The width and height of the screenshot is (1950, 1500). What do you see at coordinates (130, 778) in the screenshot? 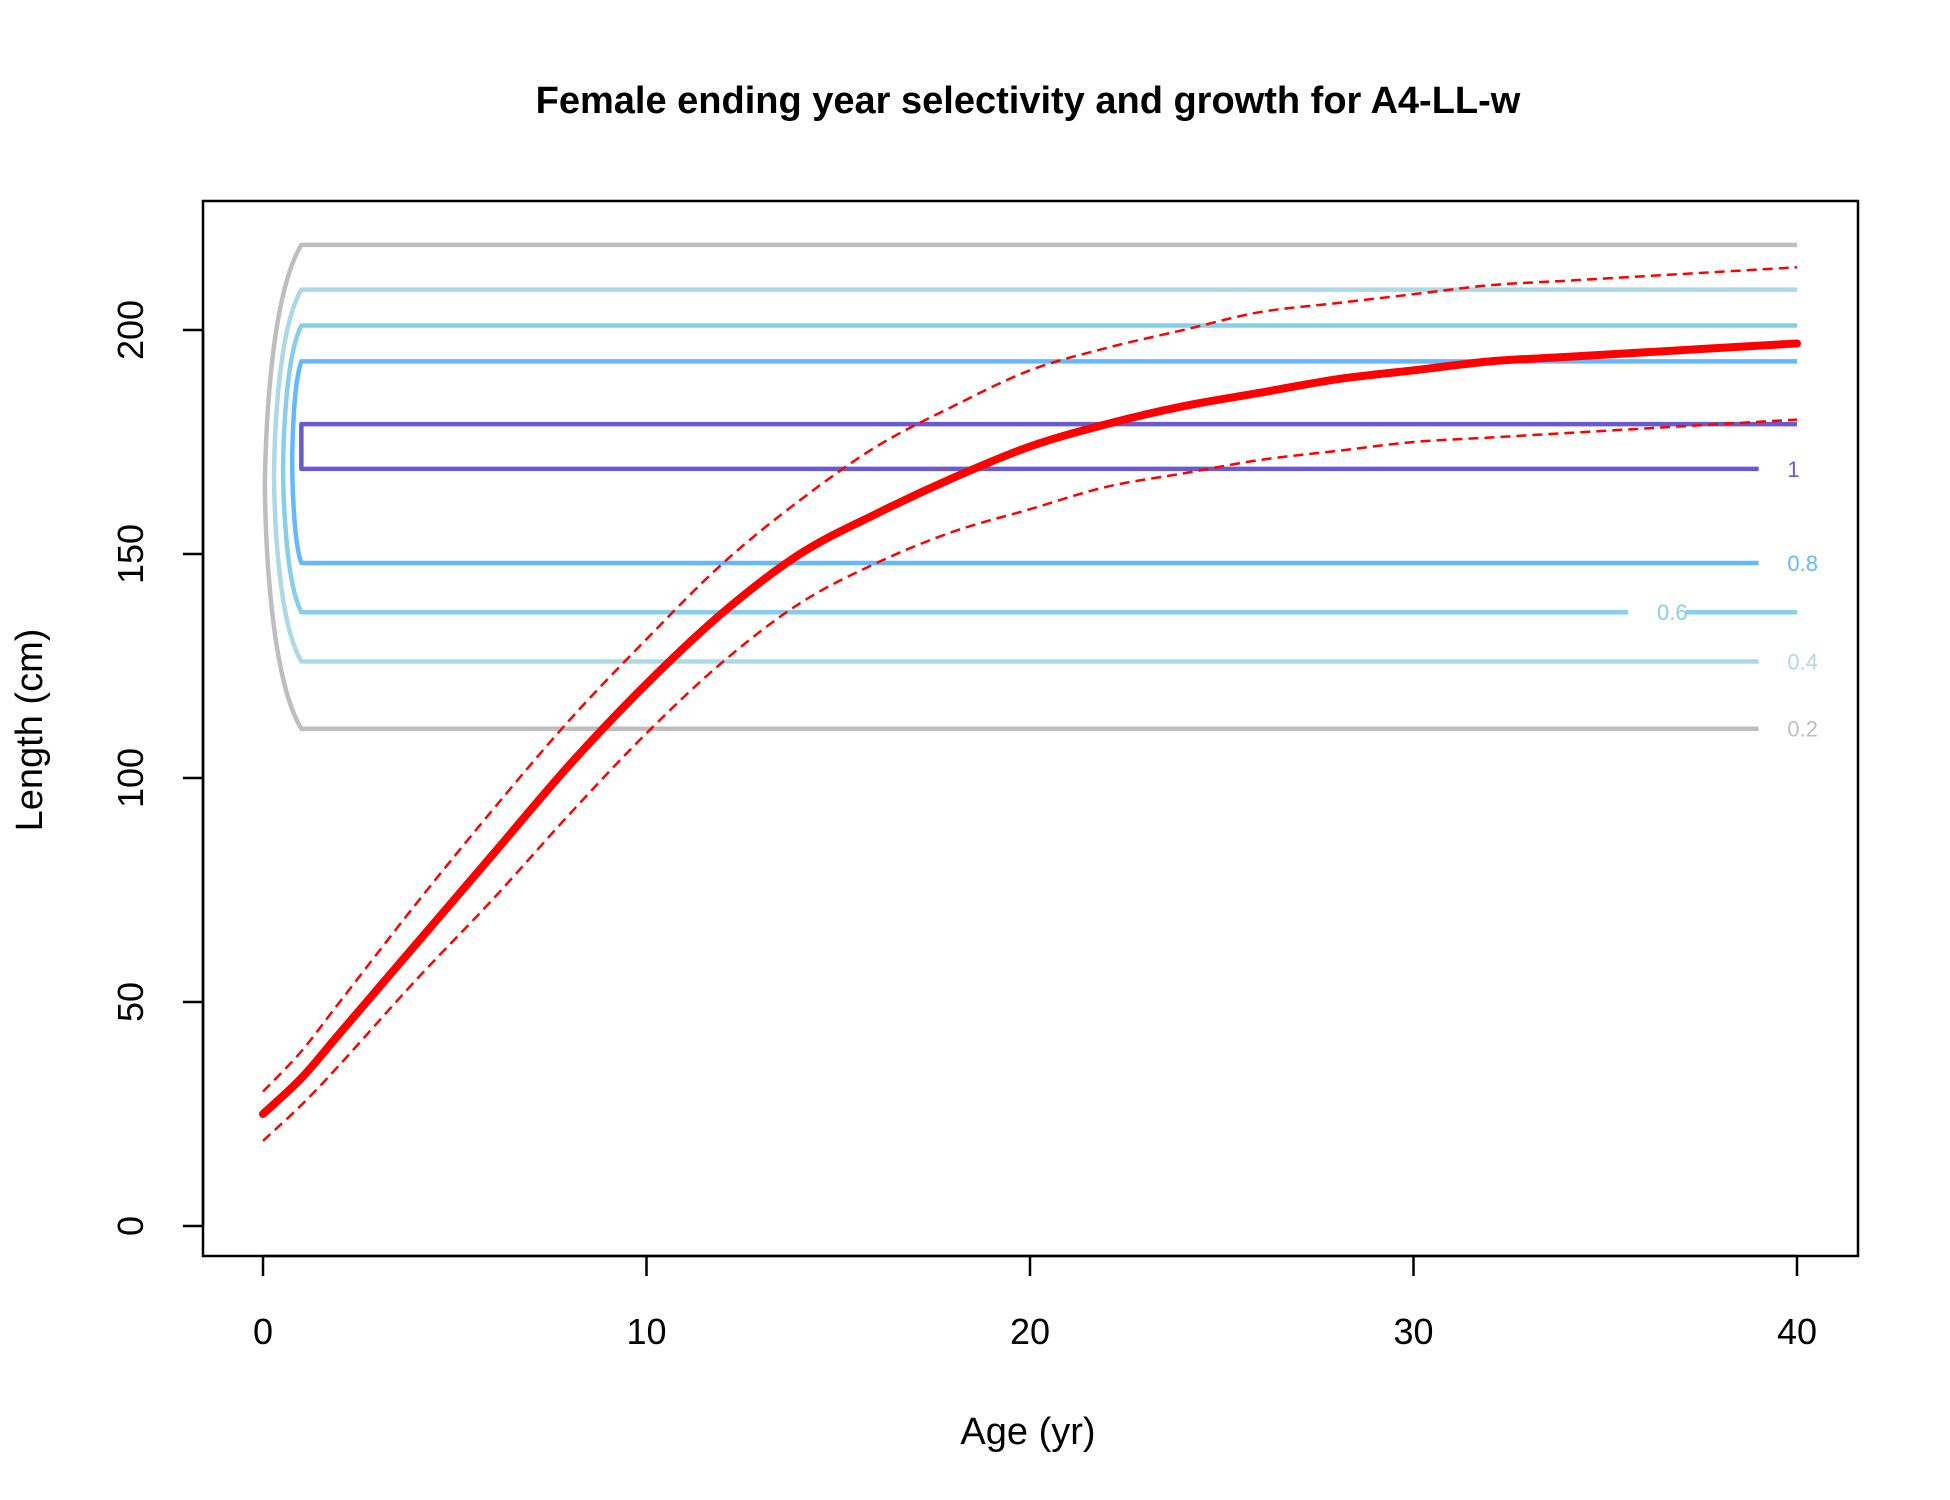
I see `y-tick-label-100: 100` at bounding box center [130, 778].